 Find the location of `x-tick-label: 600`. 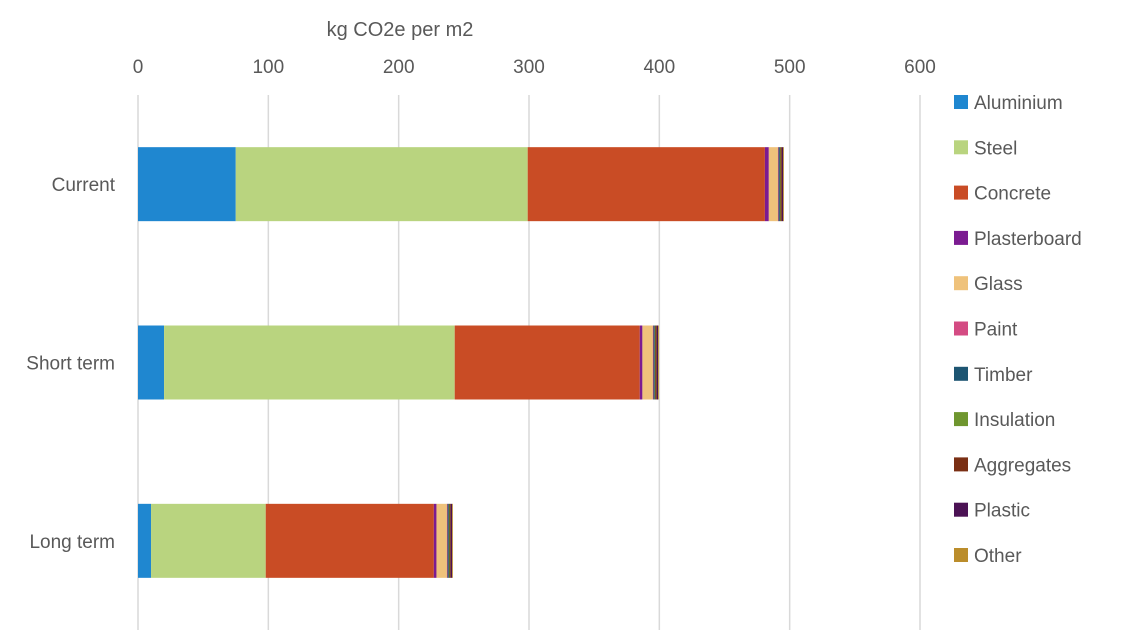

x-tick-label: 600 is located at coordinates (920, 67).